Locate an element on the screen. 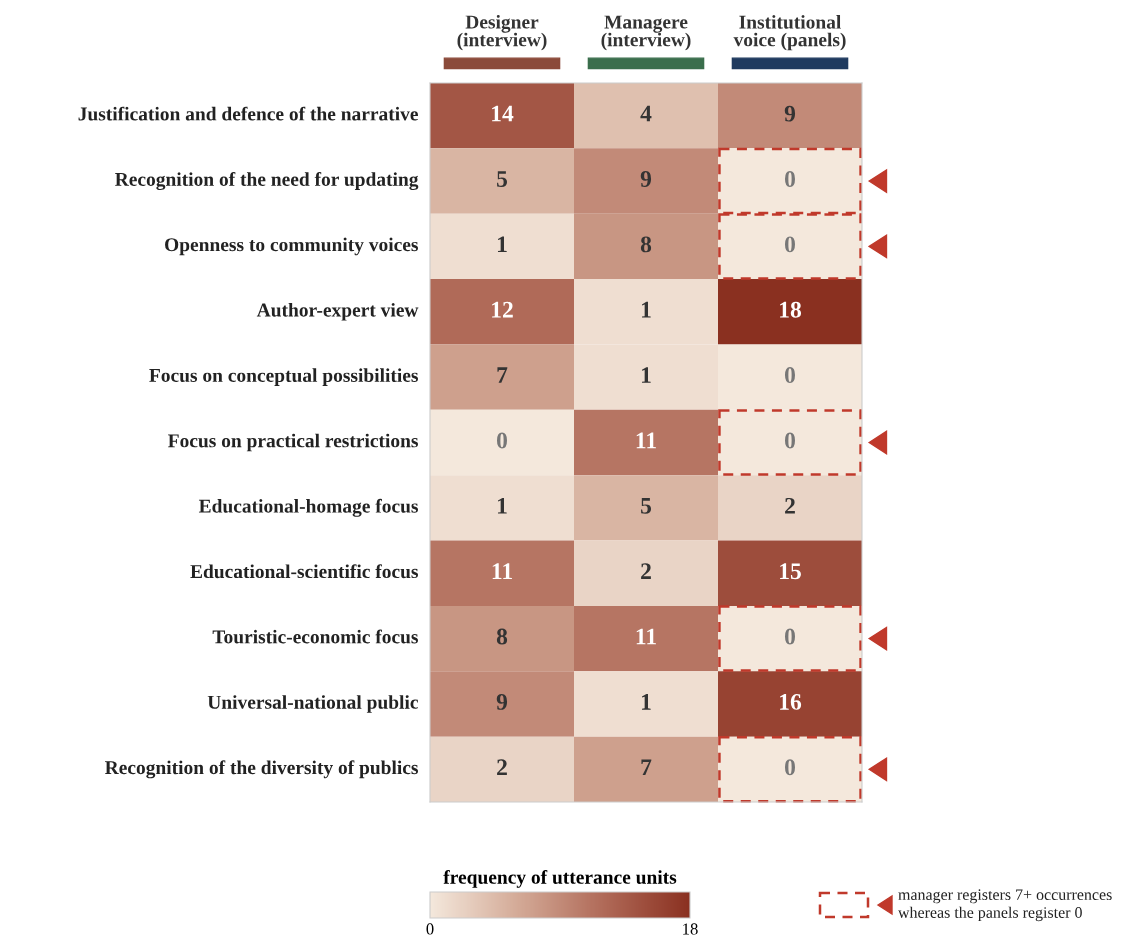 The height and width of the screenshot is (947, 1144). x-tick-label: Managere (interview) is located at coordinates (646, 33).